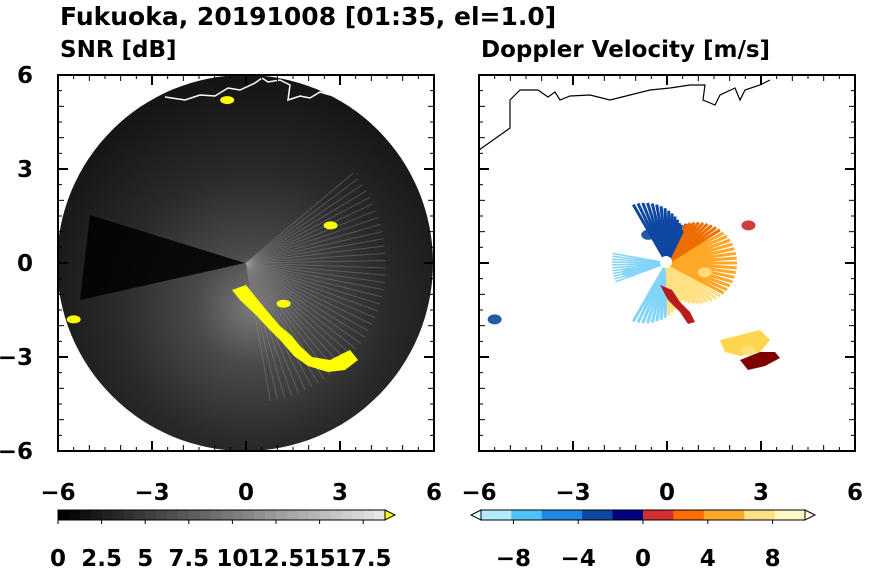 This screenshot has height=570, width=870. Describe the element at coordinates (101, 558) in the screenshot. I see `colorbar-tick-label: 2.5` at that location.